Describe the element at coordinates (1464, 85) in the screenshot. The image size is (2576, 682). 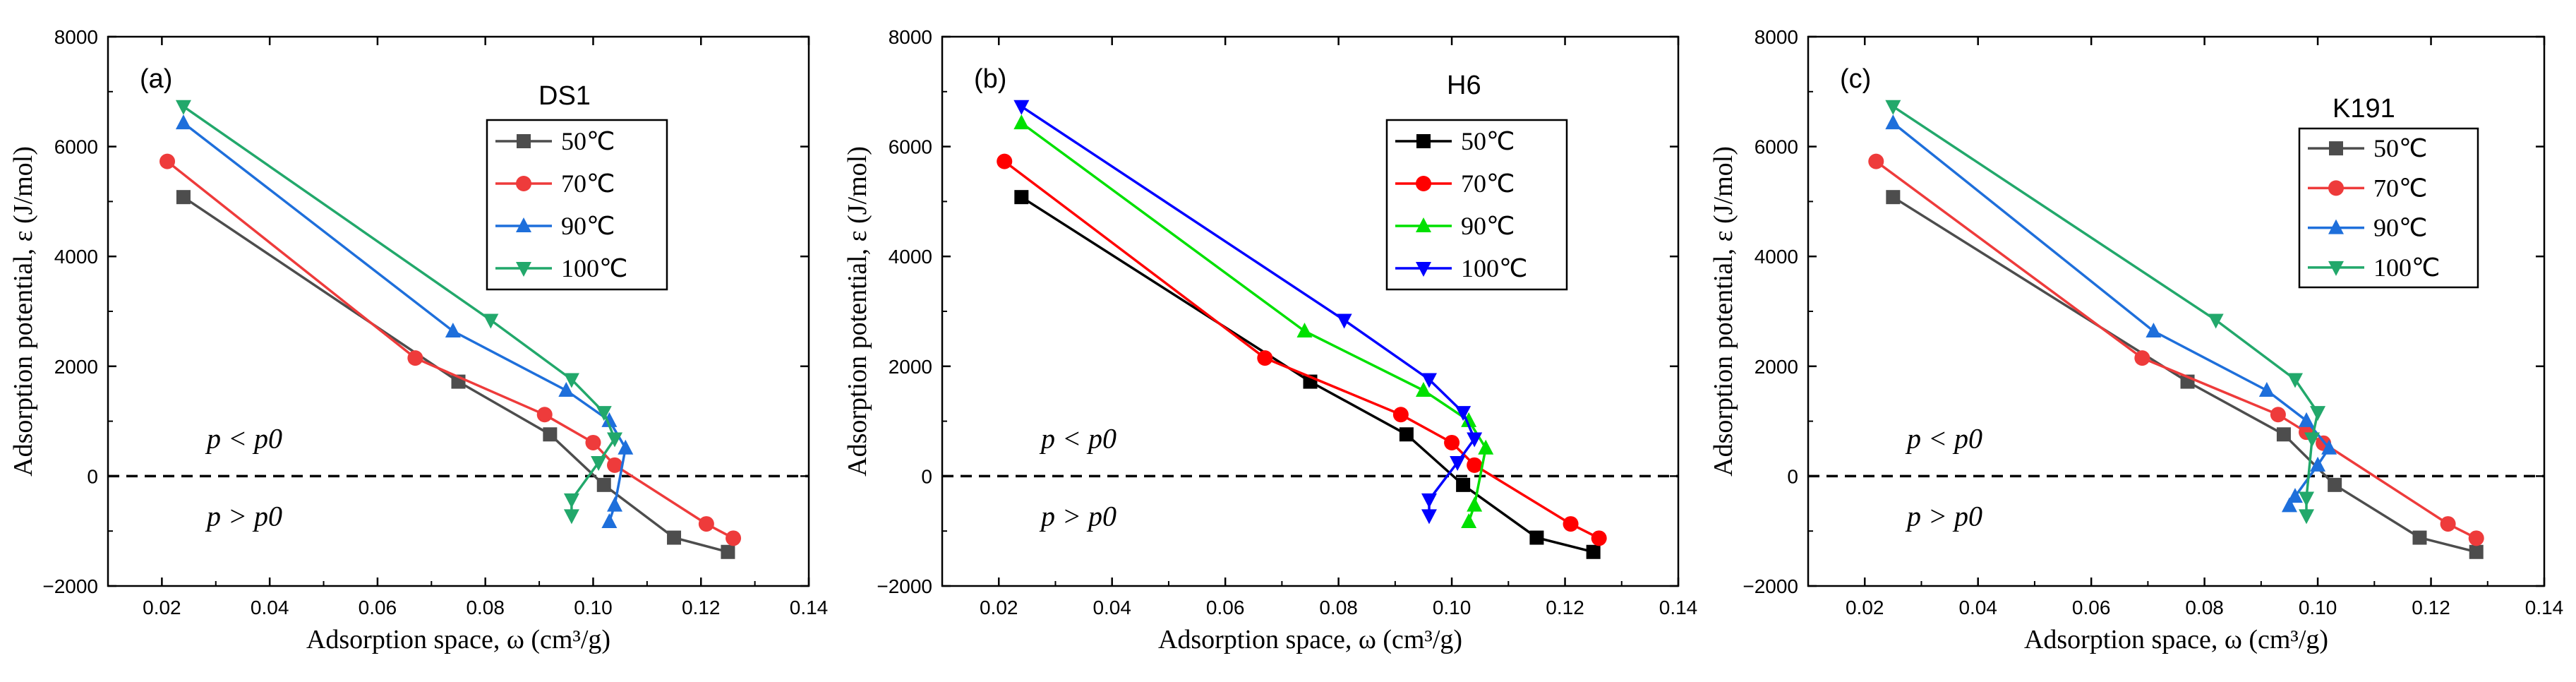
I see `legend-title: H6` at that location.